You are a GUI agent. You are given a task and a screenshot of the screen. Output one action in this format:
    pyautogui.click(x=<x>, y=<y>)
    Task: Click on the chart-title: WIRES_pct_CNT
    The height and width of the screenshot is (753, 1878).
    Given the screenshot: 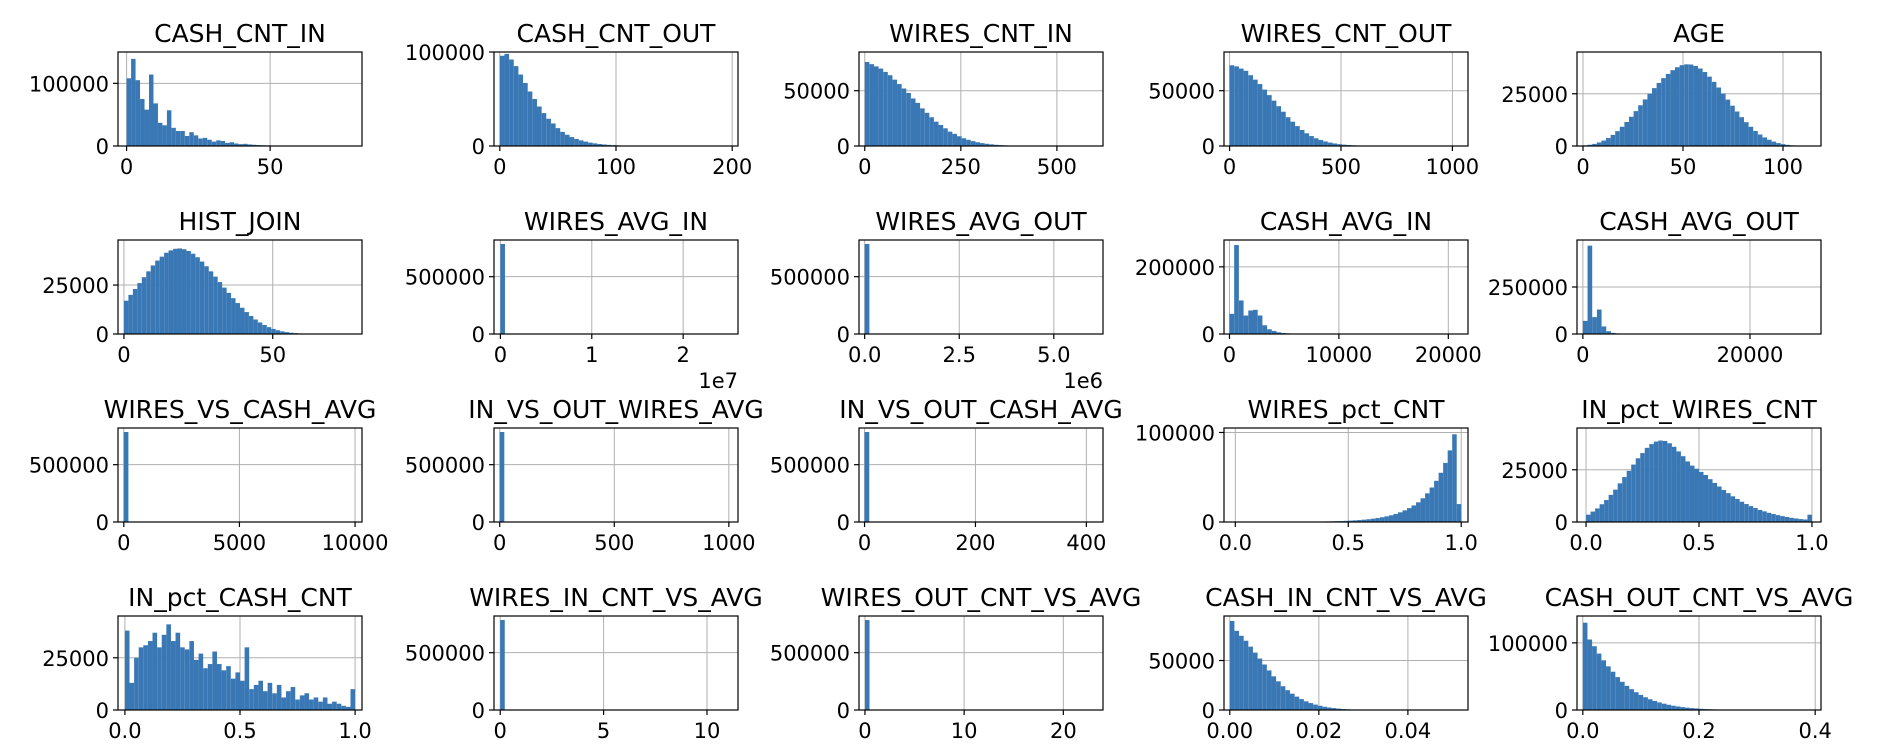 What is the action you would take?
    pyautogui.click(x=1347, y=409)
    